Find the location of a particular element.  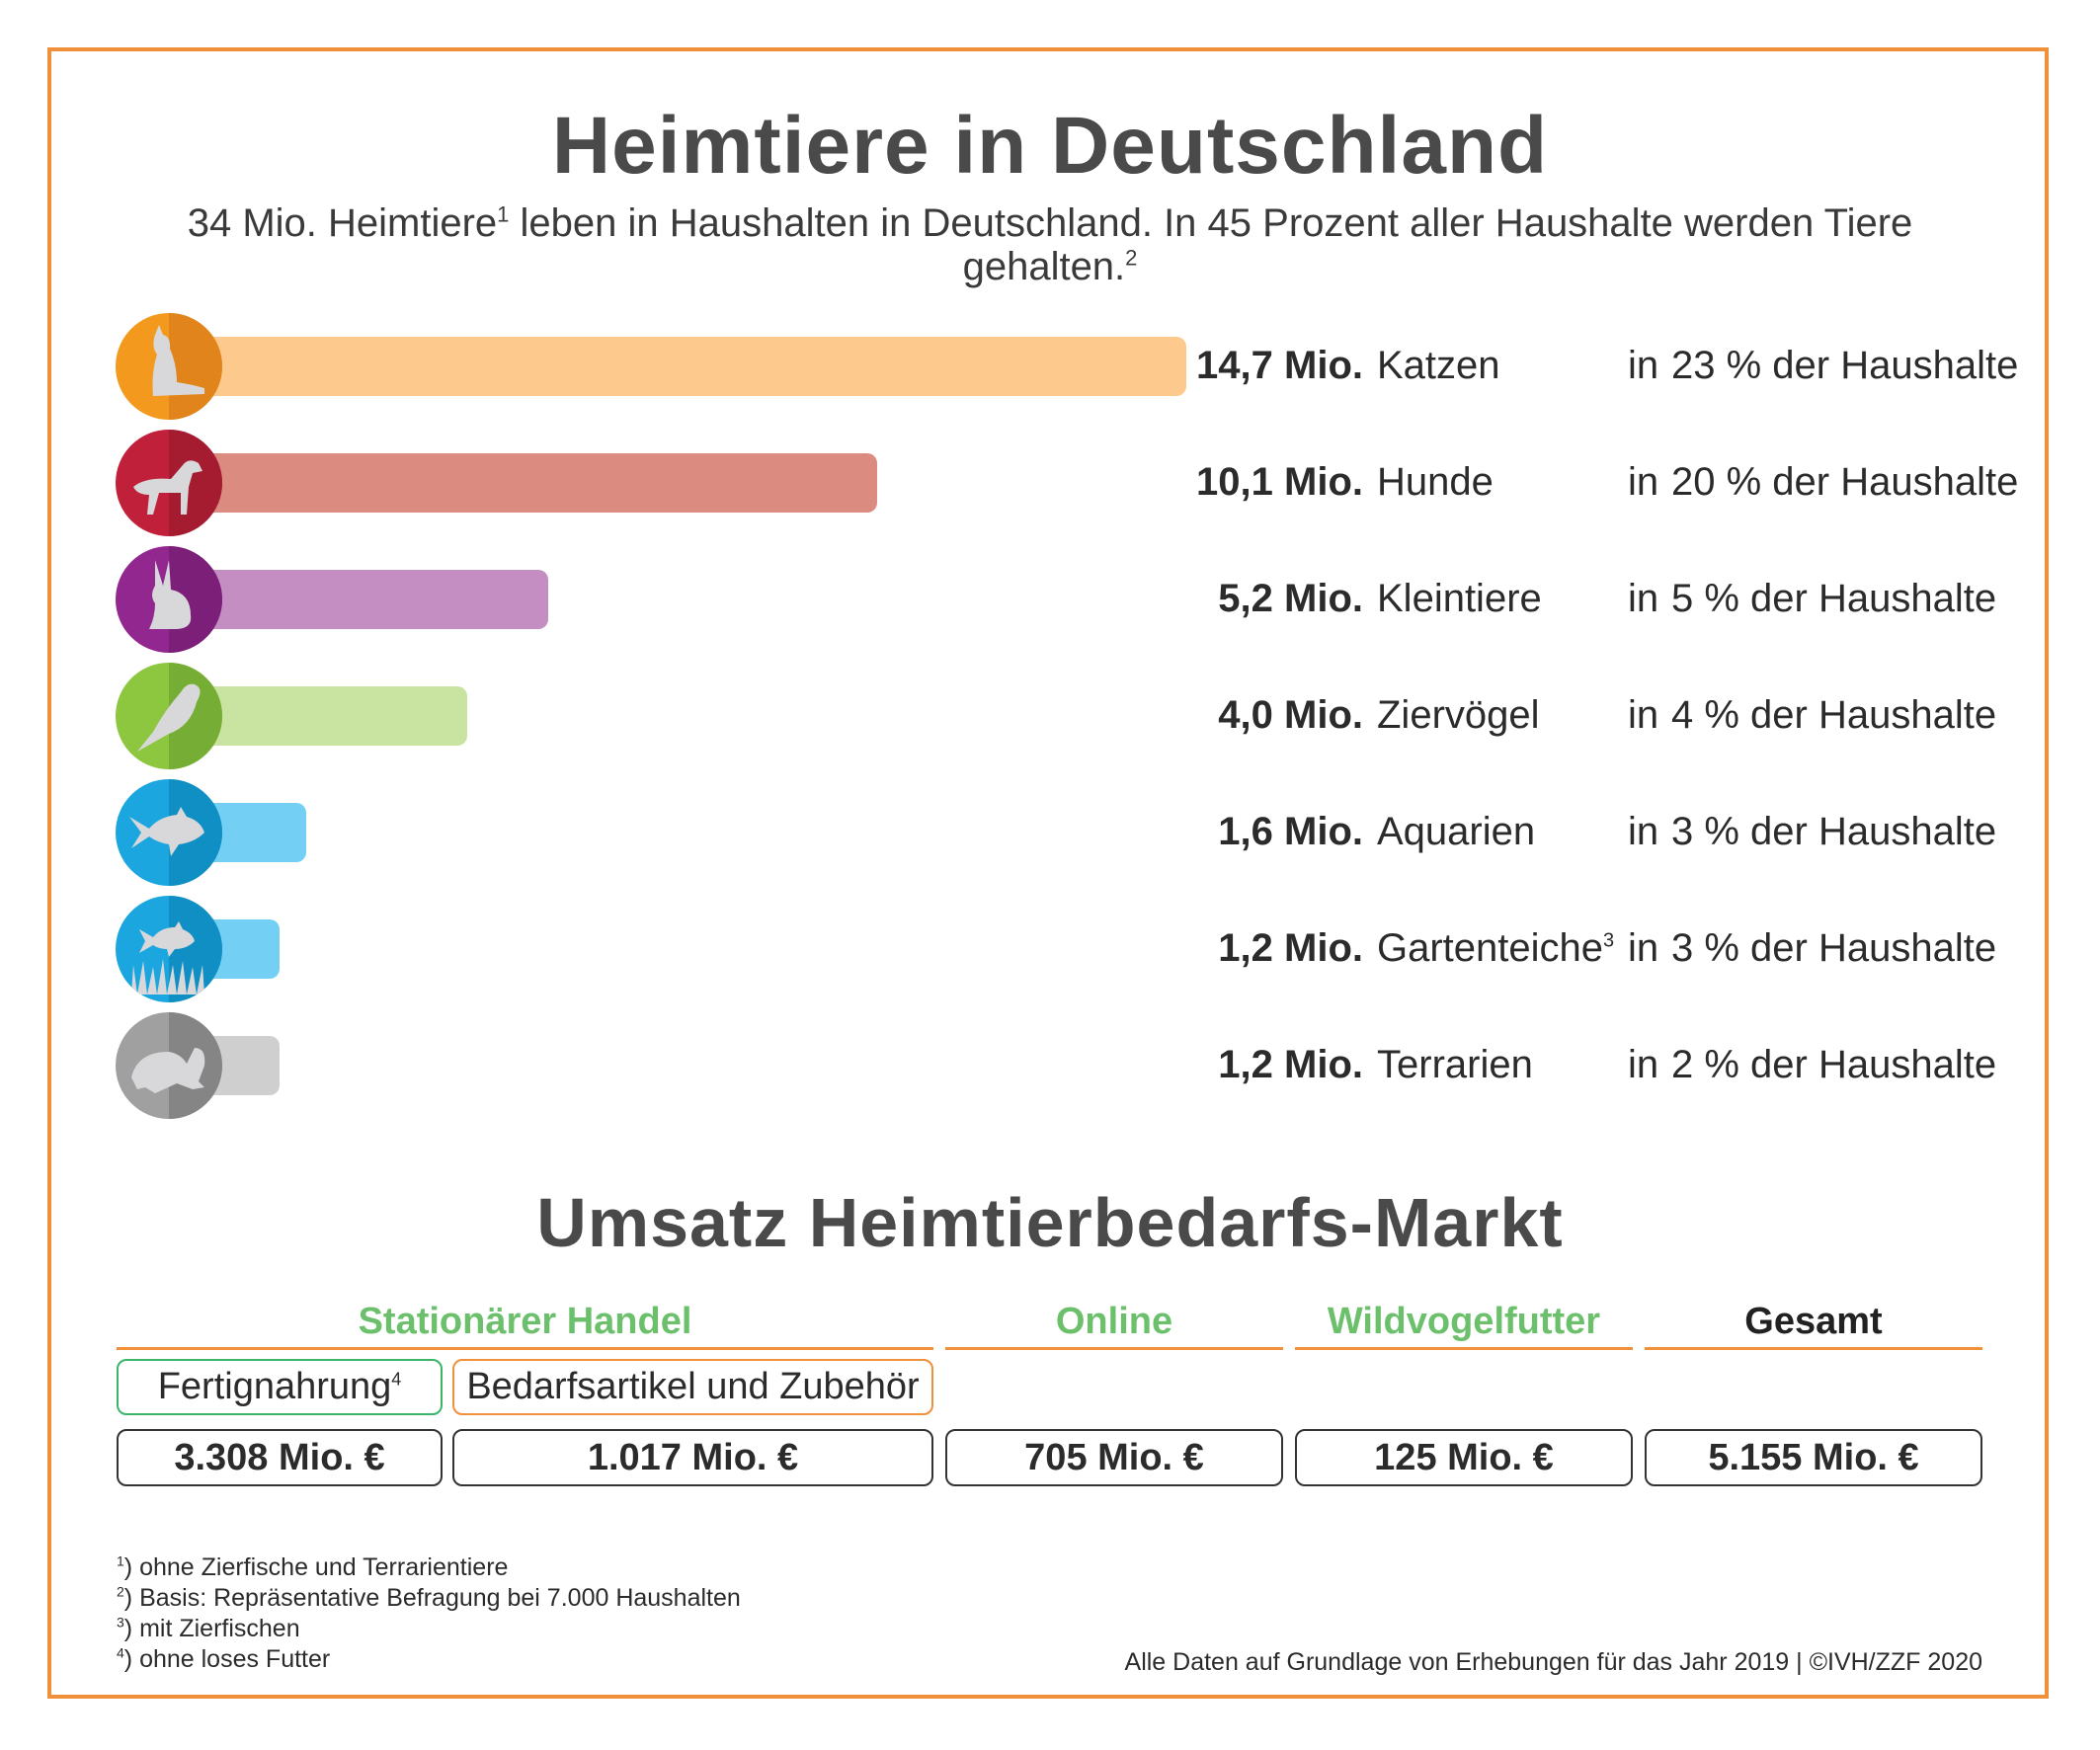

category-label: Aquarien is located at coordinates (1456, 831).